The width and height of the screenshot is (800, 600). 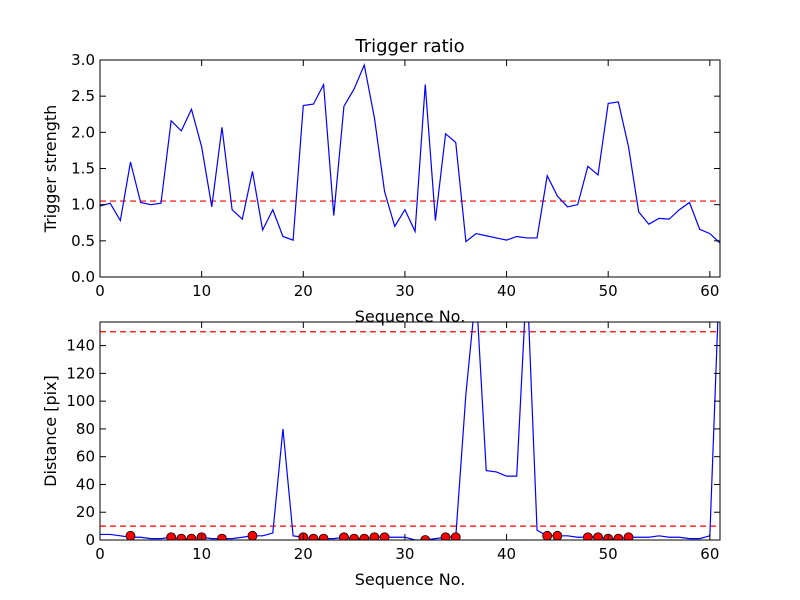 I want to click on y-tick-label: 2.5, so click(x=83, y=96).